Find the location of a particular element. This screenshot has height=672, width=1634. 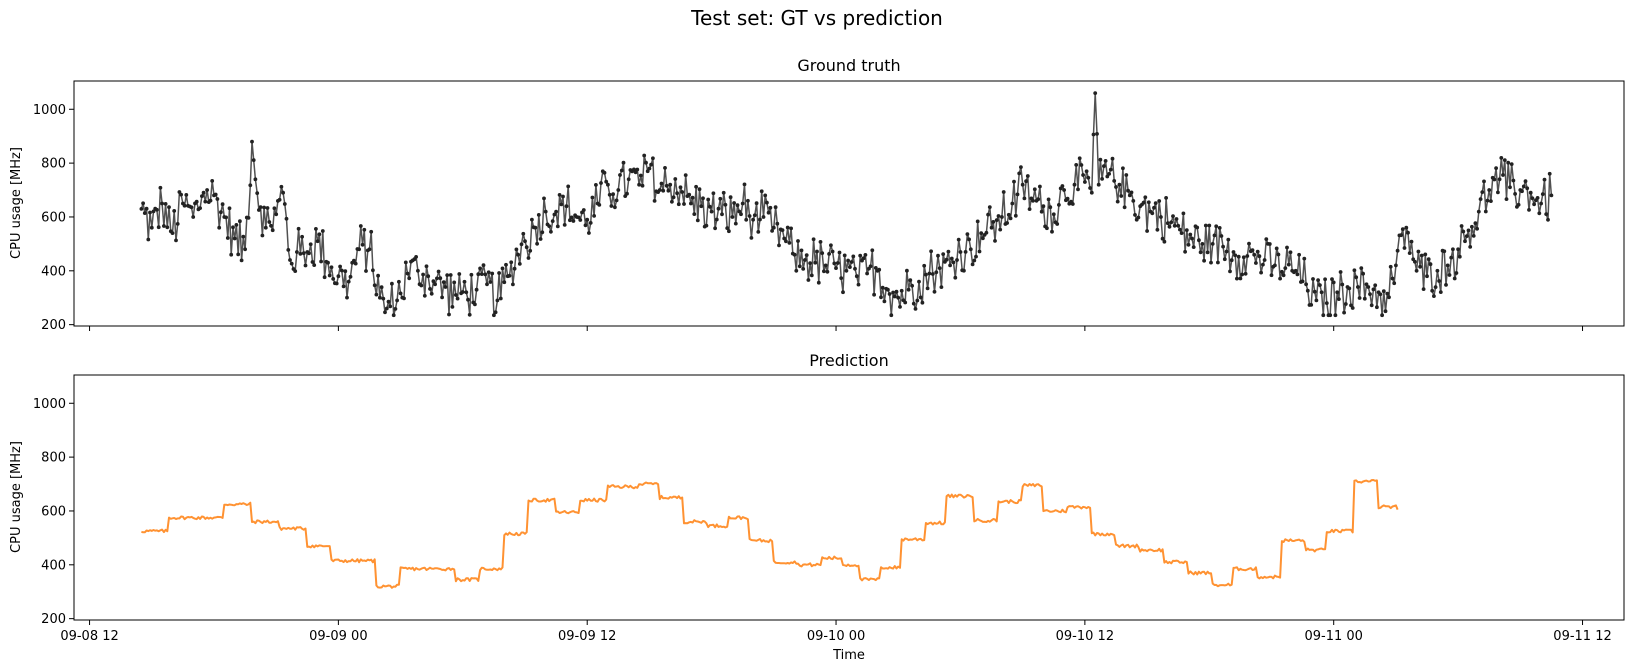

y-tick-label: 200 is located at coordinates (53, 619).